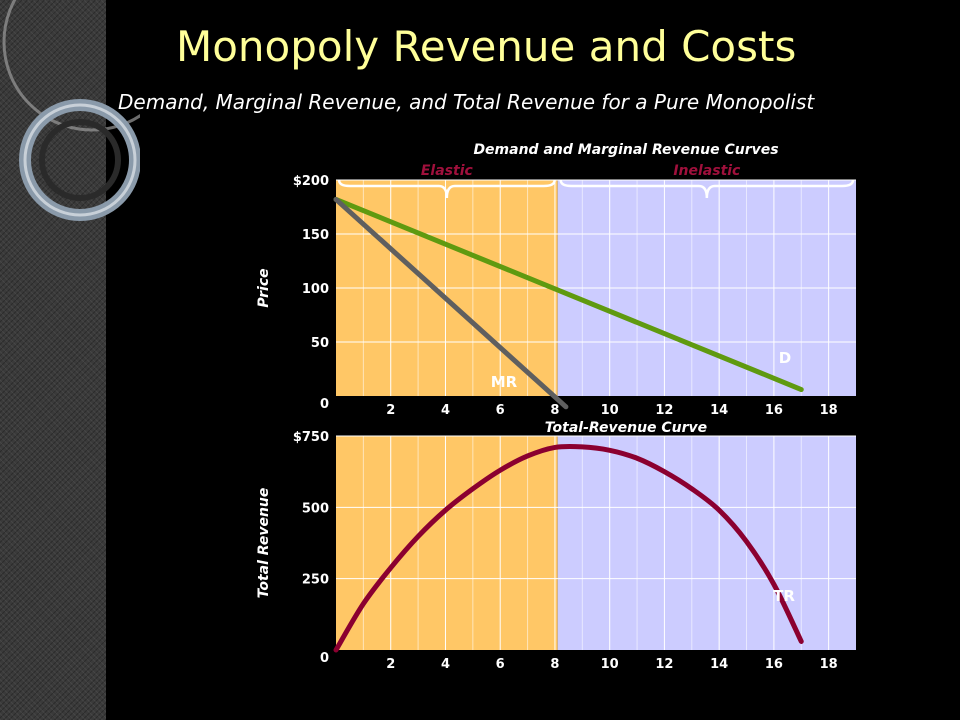 This screenshot has height=720, width=960. Describe the element at coordinates (315, 580) in the screenshot. I see `y-tick-label: 250` at that location.